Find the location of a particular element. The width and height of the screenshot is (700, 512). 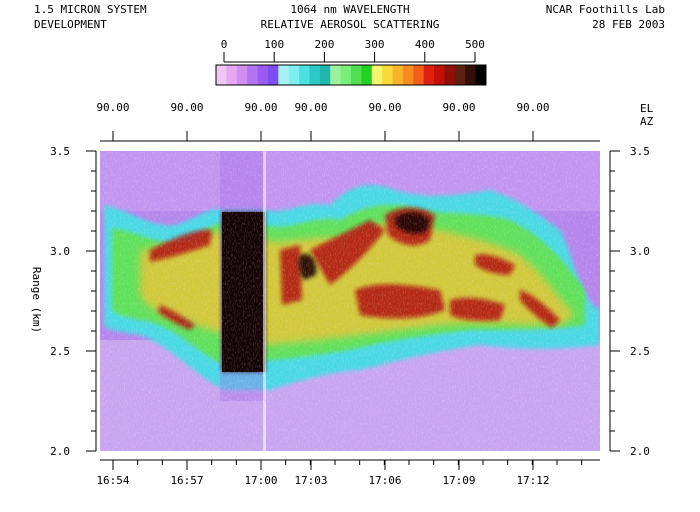

wavelength-label: 1064 nm WAVELENGTH is located at coordinates (350, 9).